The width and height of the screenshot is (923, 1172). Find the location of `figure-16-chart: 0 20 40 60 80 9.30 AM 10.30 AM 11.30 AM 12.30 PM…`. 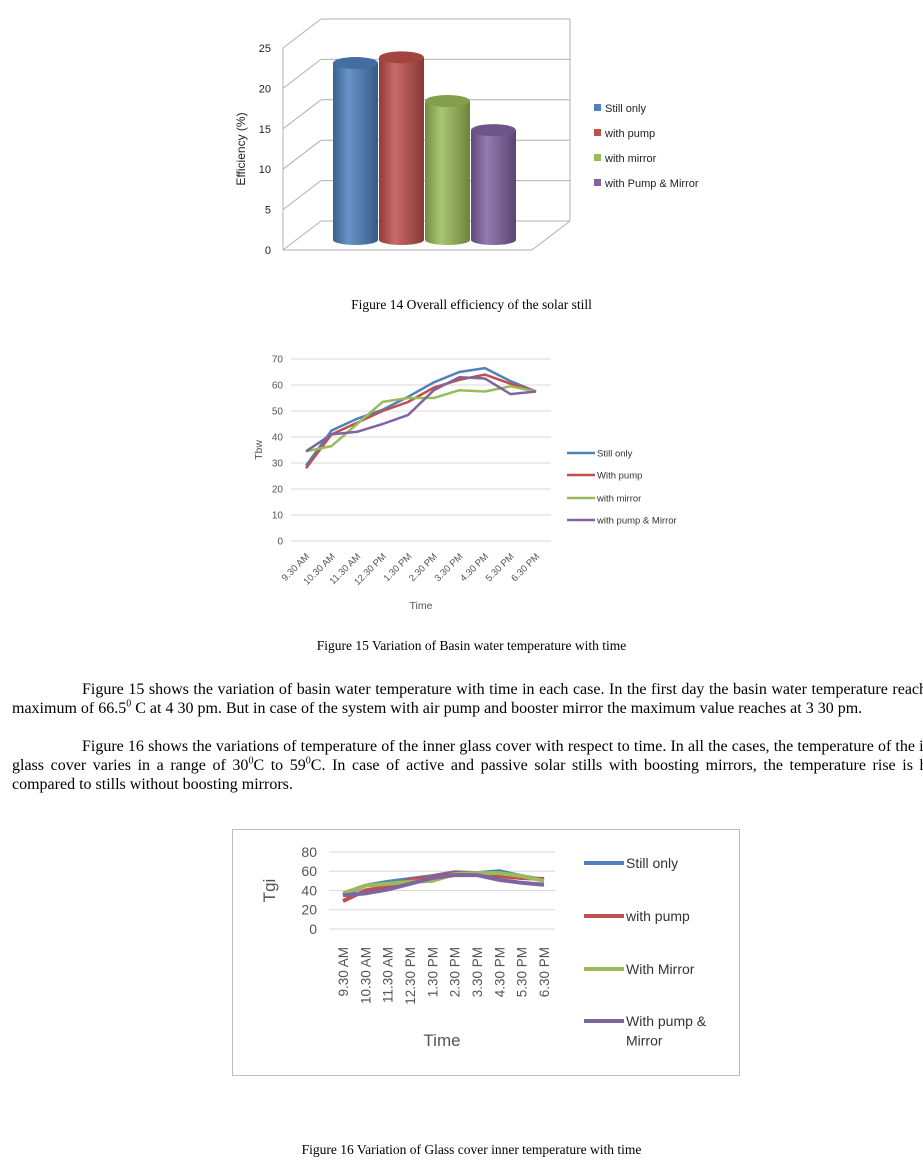

figure-16-chart: 0 20 40 60 80 9.30 AM 10.30 AM 11.30 AM 12.30 PM… is located at coordinates (483, 947).